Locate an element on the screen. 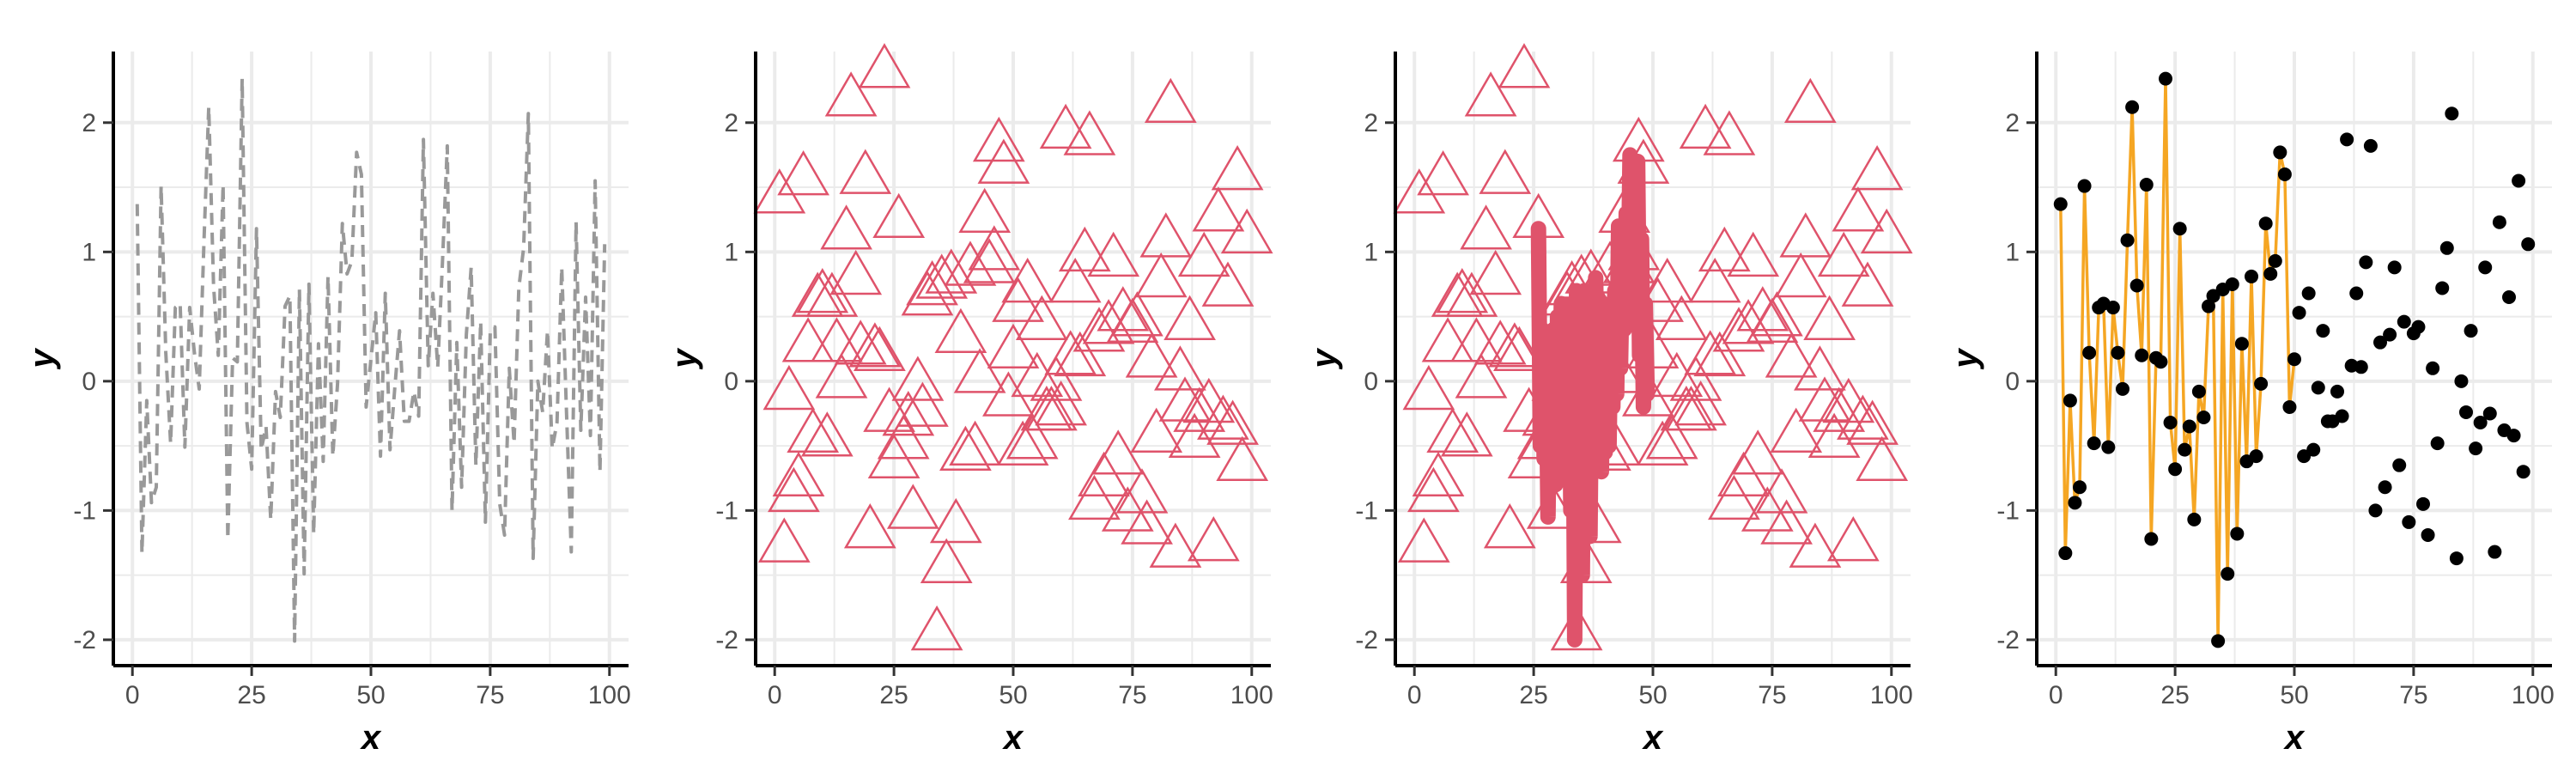  panel-3-series-2-line is located at coordinates (1593, 397).